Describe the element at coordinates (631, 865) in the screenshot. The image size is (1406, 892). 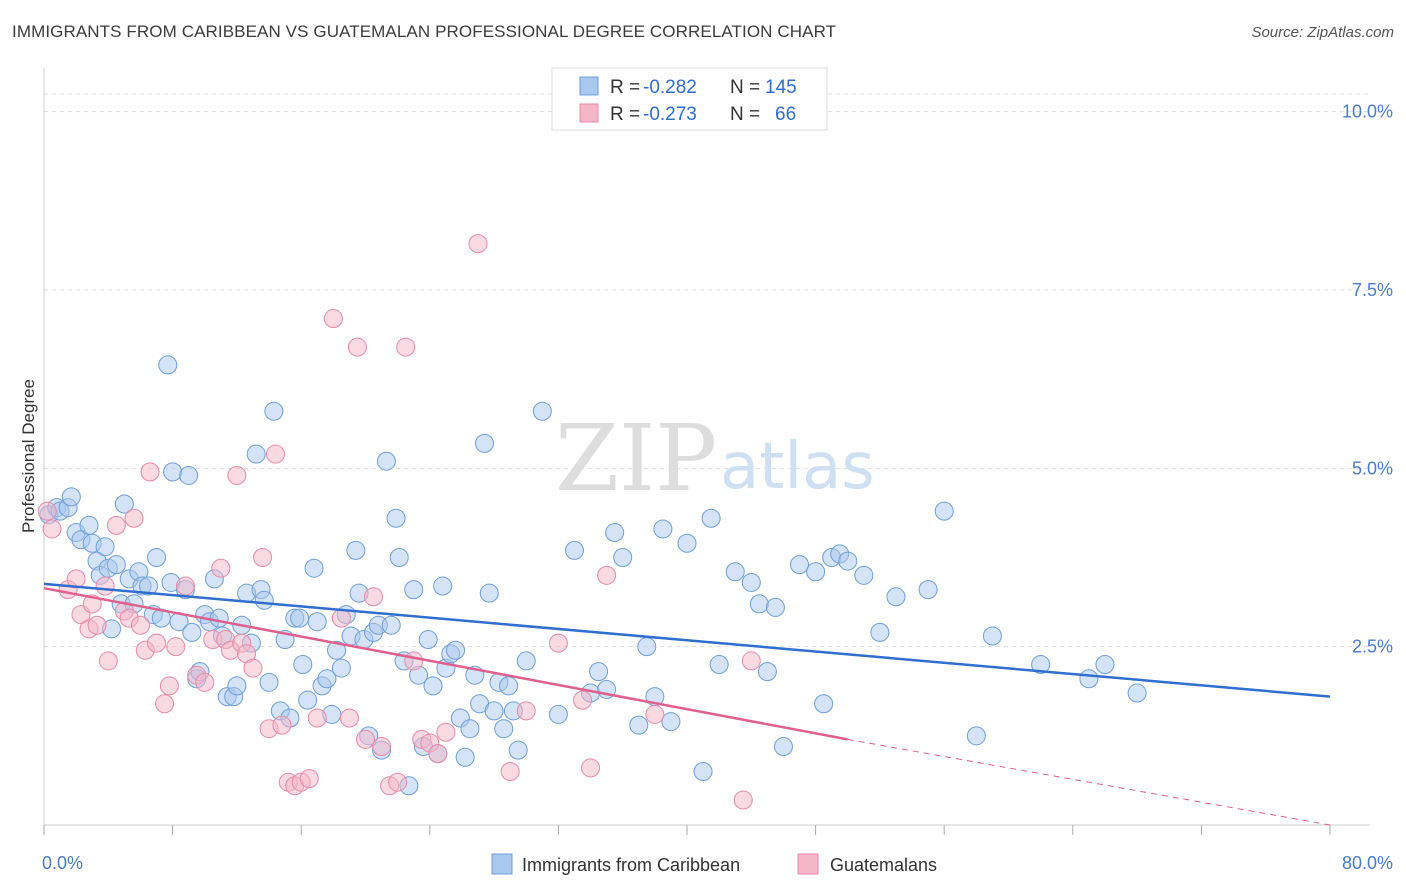
I see `series-legend-label-caribbean: Immigrants from Caribbean` at that location.